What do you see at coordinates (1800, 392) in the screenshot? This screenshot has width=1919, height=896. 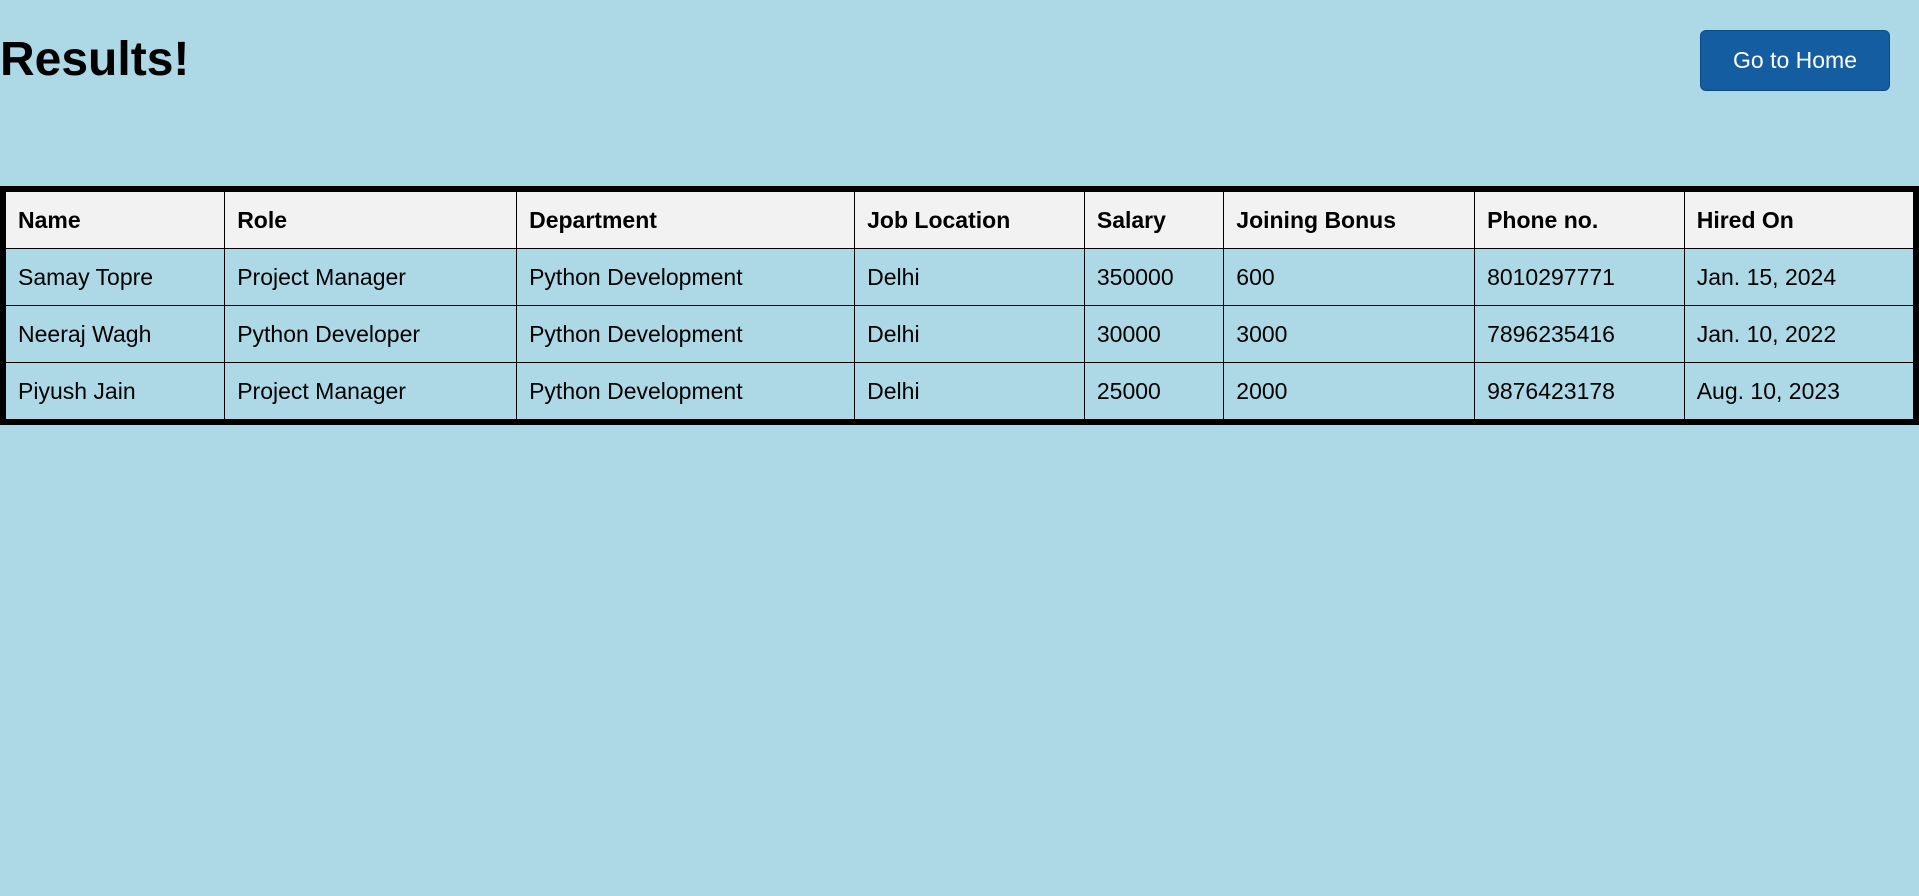 I see `cell-hired-on: Aug. 10, 2023` at bounding box center [1800, 392].